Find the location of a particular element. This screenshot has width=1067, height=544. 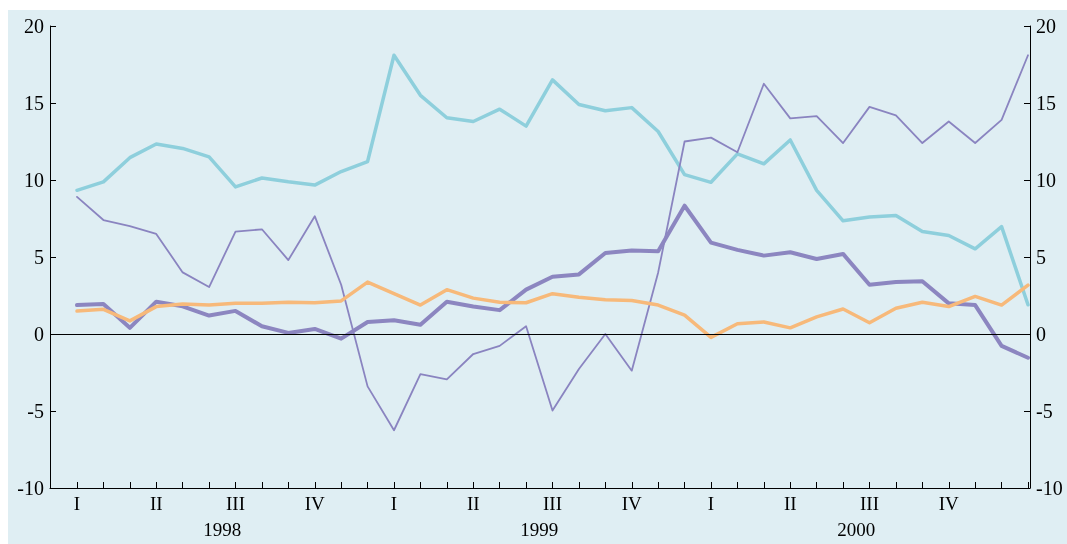

text: 1998 is located at coordinates (222, 529).